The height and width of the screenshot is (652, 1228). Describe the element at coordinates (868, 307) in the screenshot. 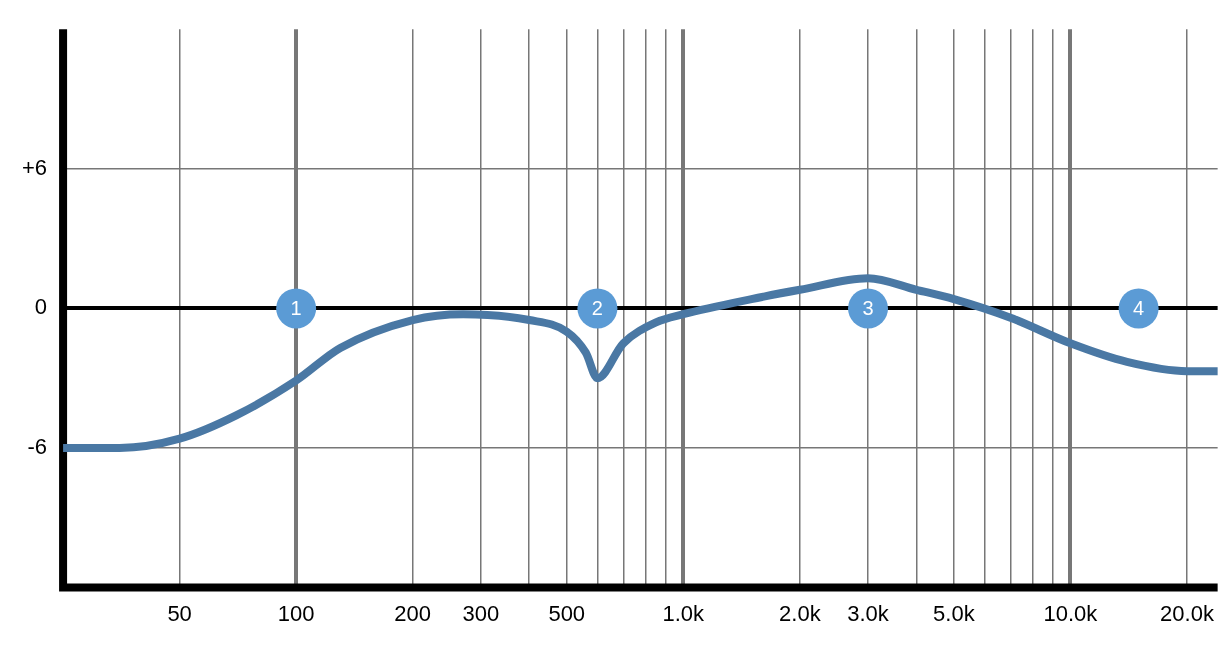

I see `annotation: 3` at that location.